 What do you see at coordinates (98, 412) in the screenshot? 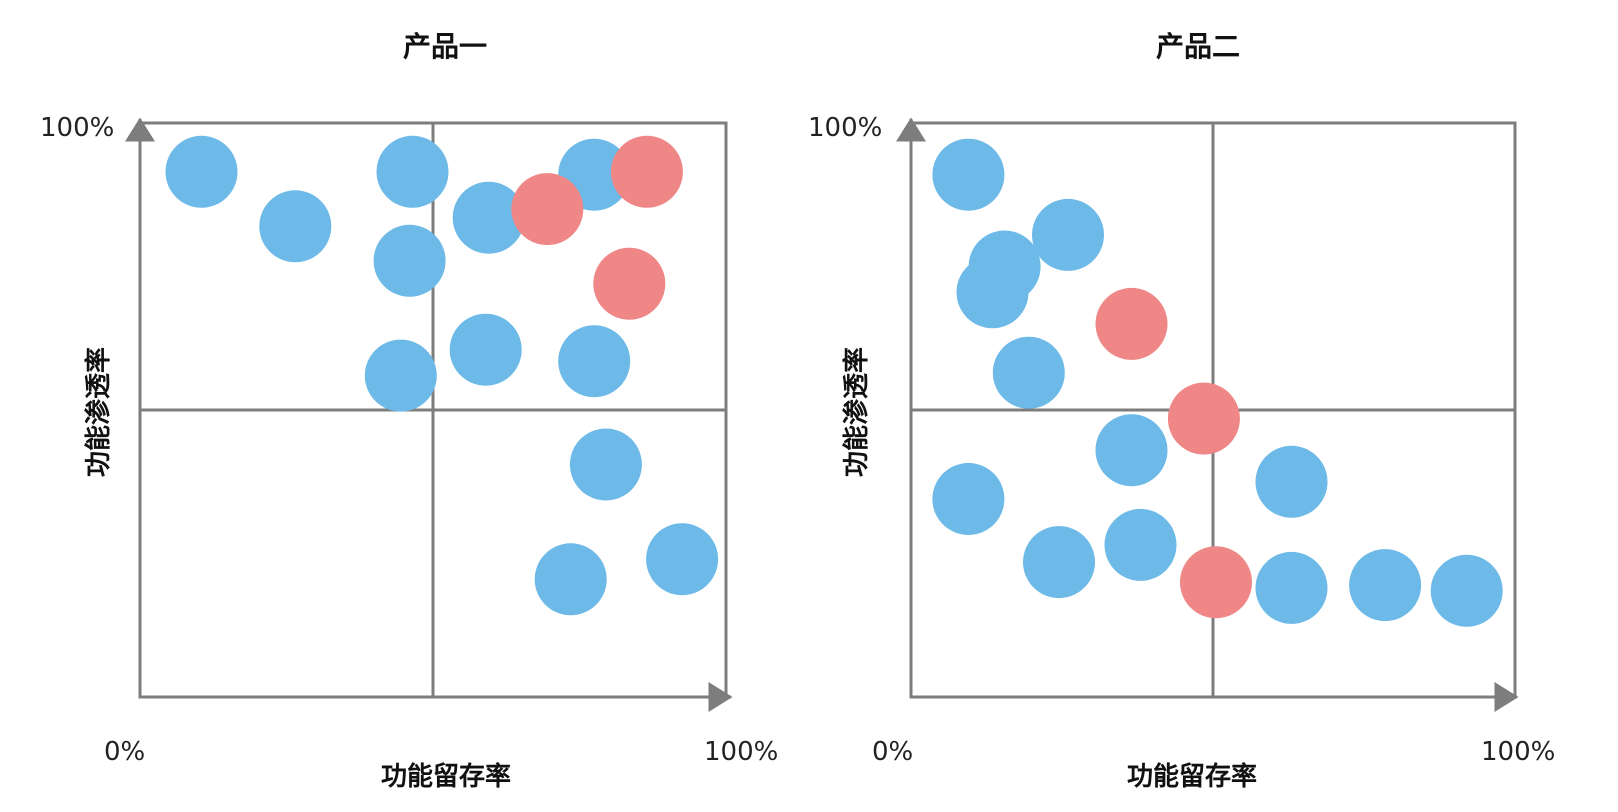
I see `chart-1-y-axis-label: 功能渗透率` at bounding box center [98, 412].